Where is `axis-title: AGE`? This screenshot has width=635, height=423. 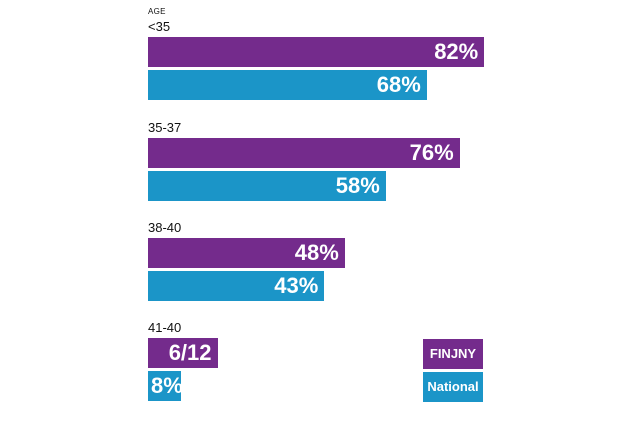
axis-title: AGE is located at coordinates (157, 11).